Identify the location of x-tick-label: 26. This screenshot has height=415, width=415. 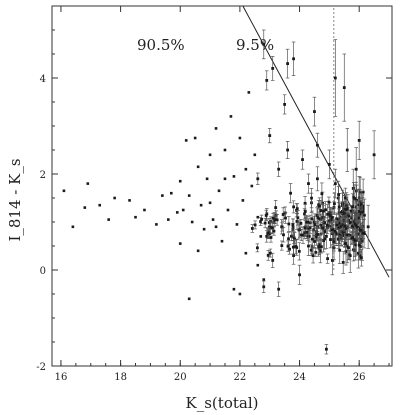
(359, 377).